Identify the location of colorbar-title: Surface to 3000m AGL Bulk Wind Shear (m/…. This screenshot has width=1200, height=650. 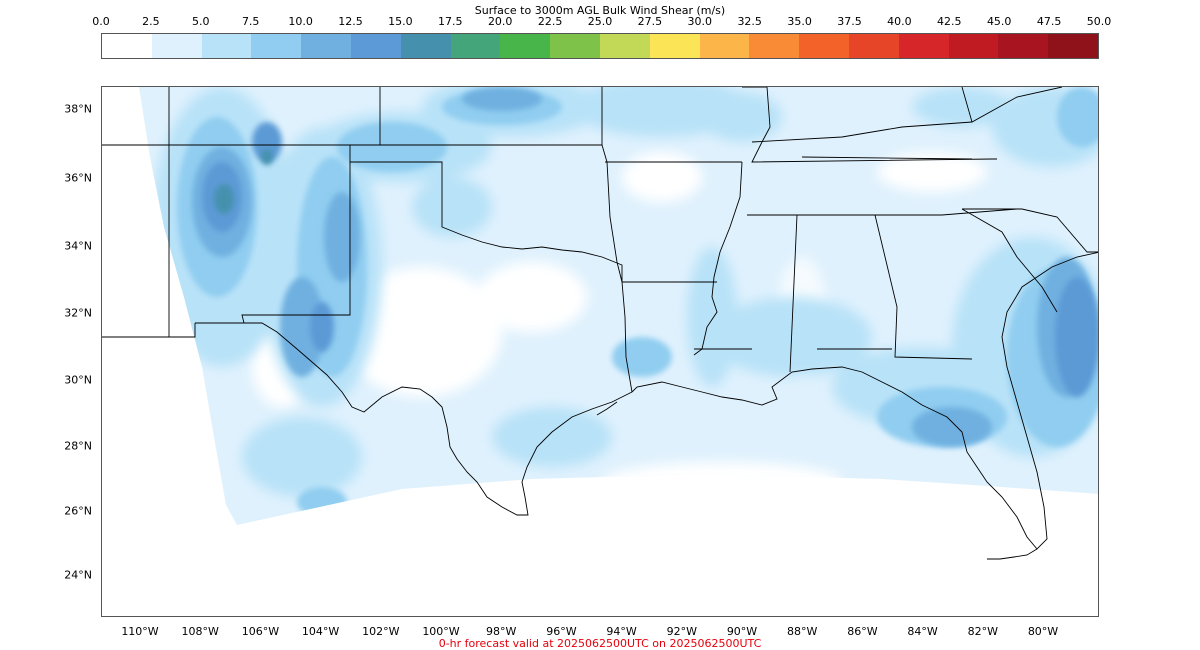
(600, 10).